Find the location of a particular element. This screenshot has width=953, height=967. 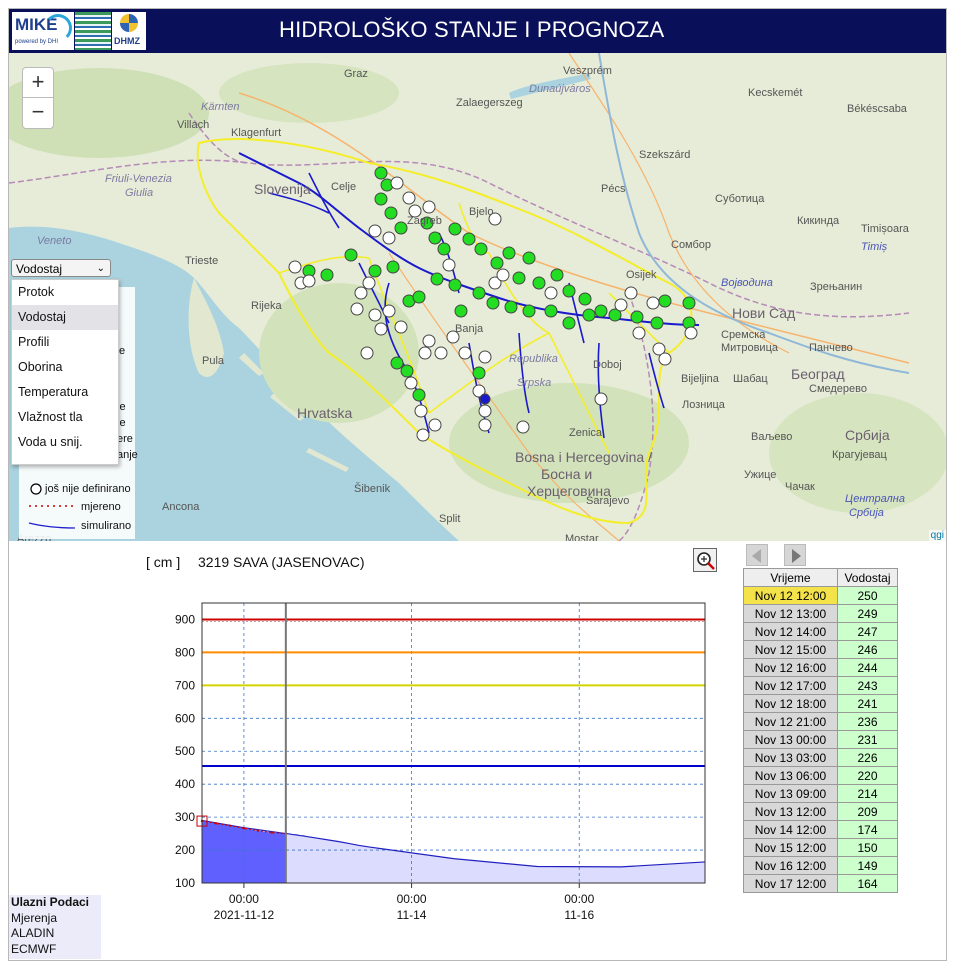

simulated-line is located at coordinates (453, 843).